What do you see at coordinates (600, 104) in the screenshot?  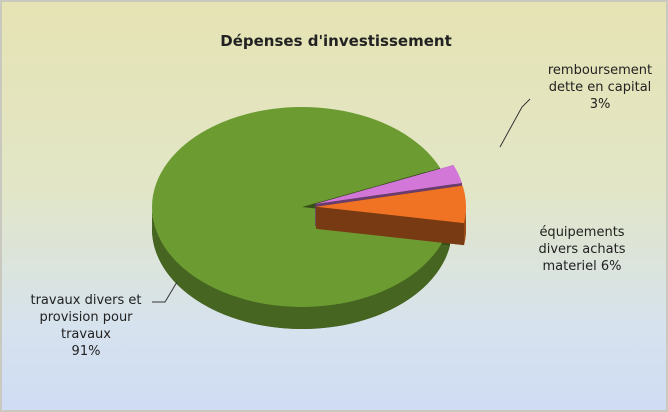 I see `value-label: 3%` at bounding box center [600, 104].